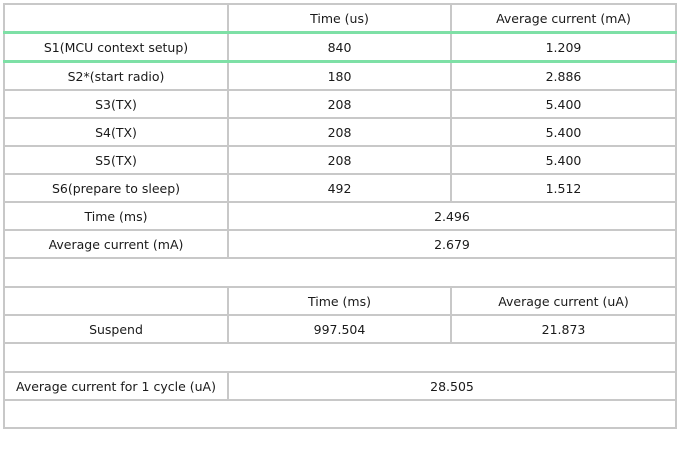  I want to click on header-cell-avg-current-ma: Average current (mA), so click(563, 18).